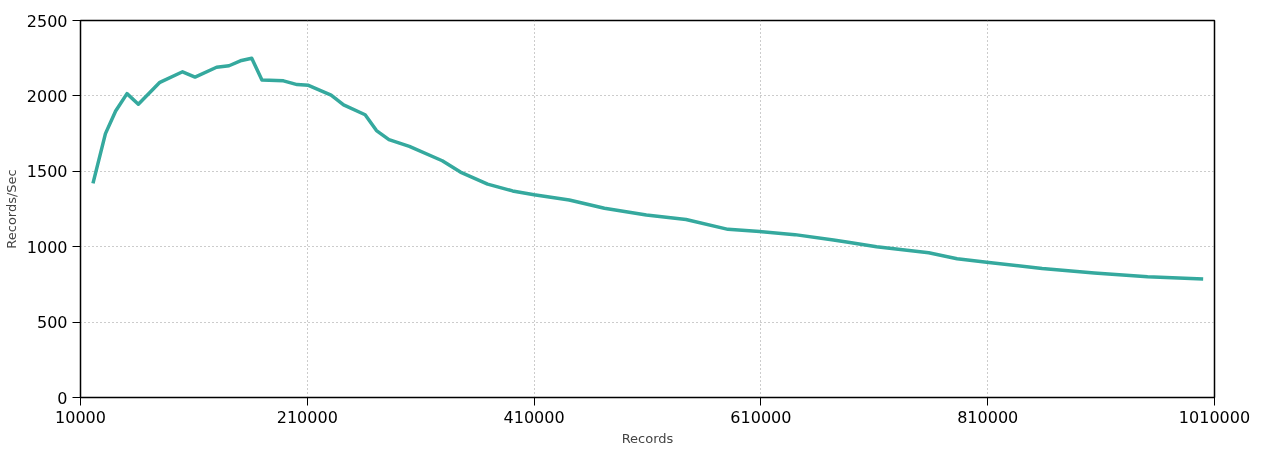  I want to click on y-tick-label: 1500, so click(47, 172).